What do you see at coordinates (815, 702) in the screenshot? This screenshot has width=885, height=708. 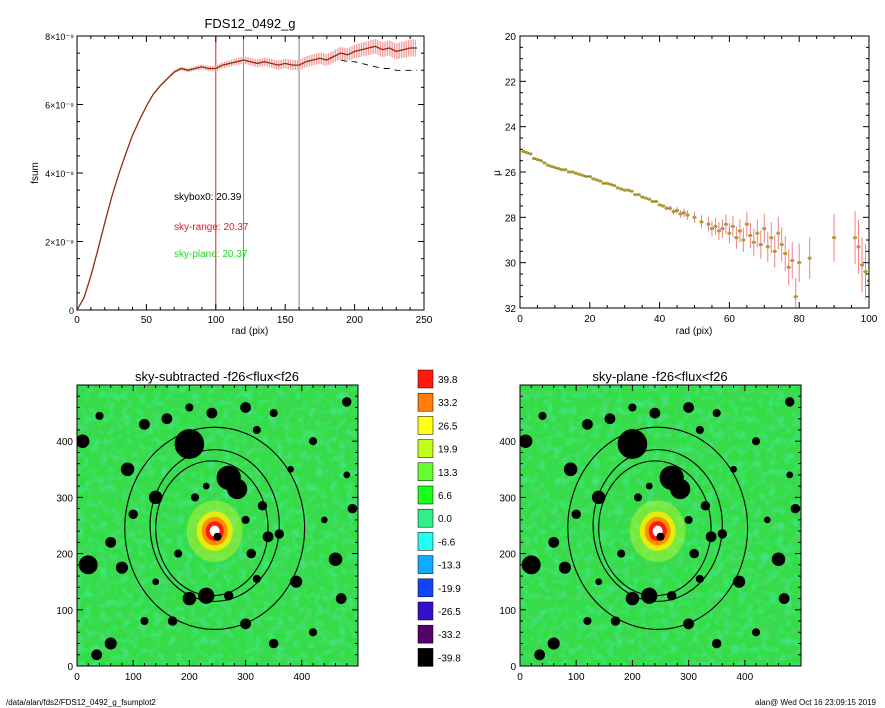 I see `footer-user-date: alan@ Wed Oct 16 23:09:15 2019` at bounding box center [815, 702].